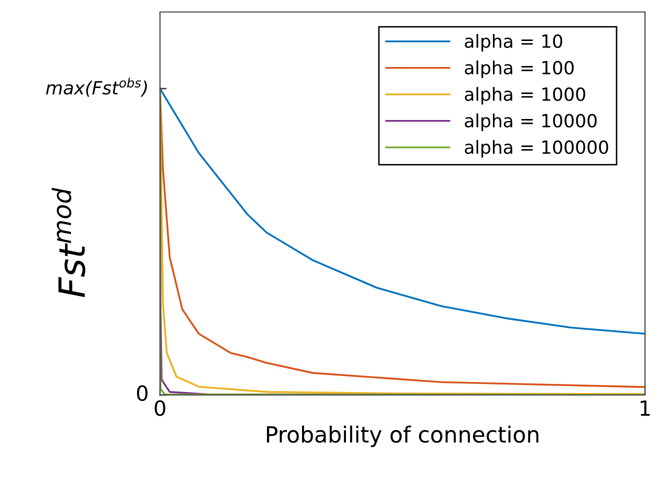  Describe the element at coordinates (142, 393) in the screenshot. I see `annotation: 0` at that location.